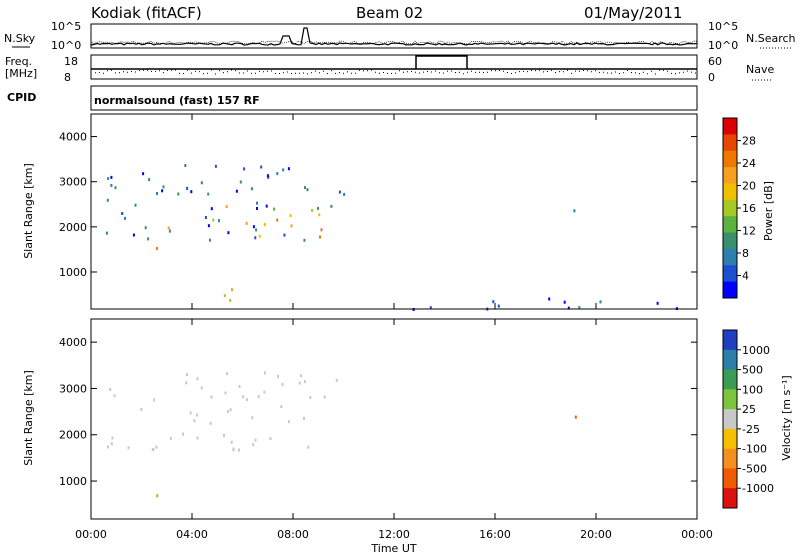 This screenshot has width=800, height=554. I want to click on nsearch-label: N.Search, so click(771, 38).